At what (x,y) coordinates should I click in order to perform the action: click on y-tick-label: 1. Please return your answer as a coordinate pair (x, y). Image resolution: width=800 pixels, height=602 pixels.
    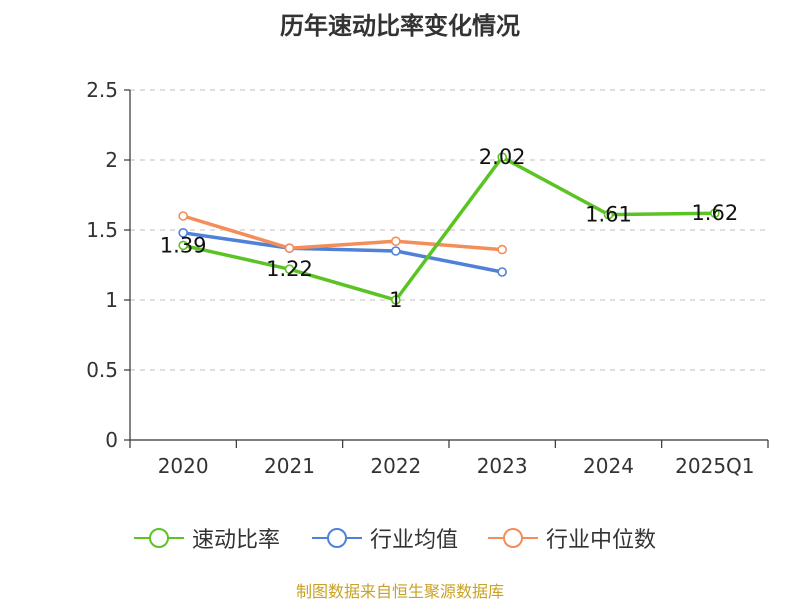
    Looking at the image, I should click on (111, 300).